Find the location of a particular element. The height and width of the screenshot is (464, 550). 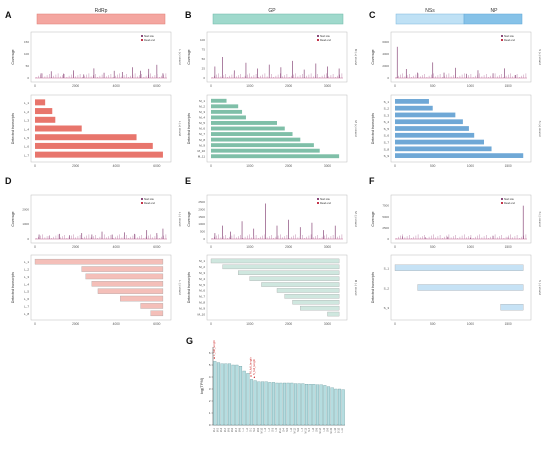

y-tick-label-0-3: 150 is located at coordinates (26, 42).